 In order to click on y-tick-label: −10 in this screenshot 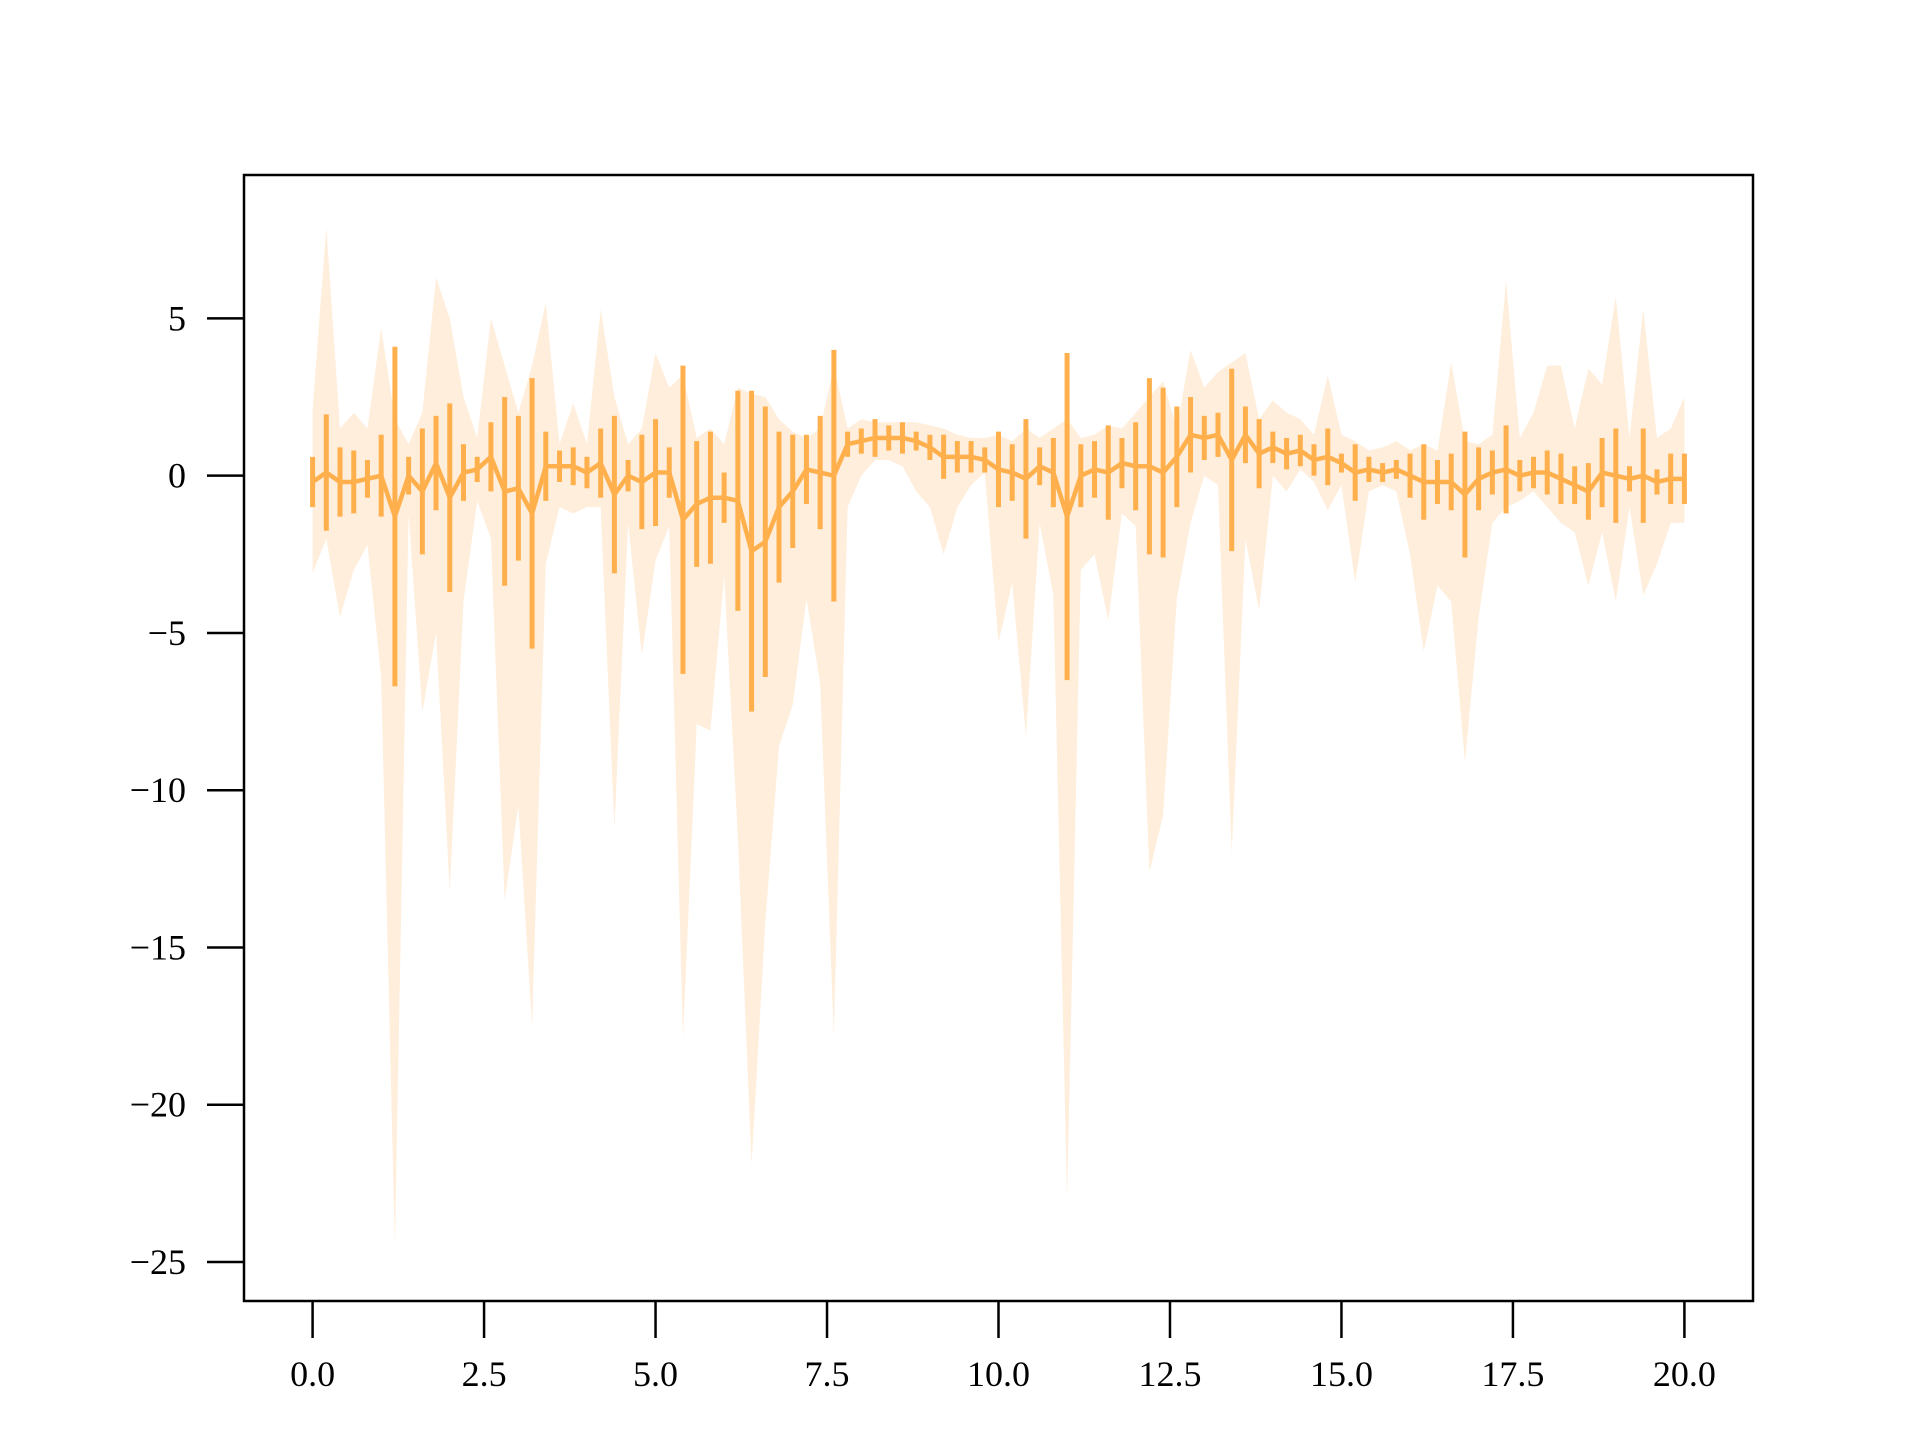, I will do `click(158, 790)`.